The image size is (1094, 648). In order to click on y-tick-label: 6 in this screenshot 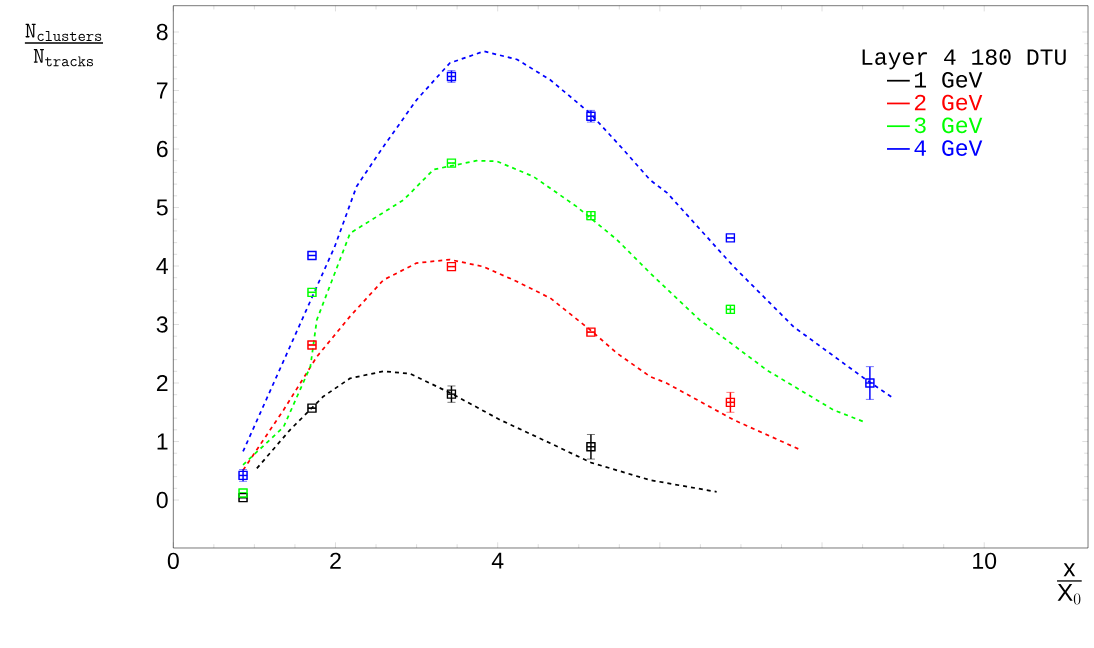, I will do `click(162, 149)`.